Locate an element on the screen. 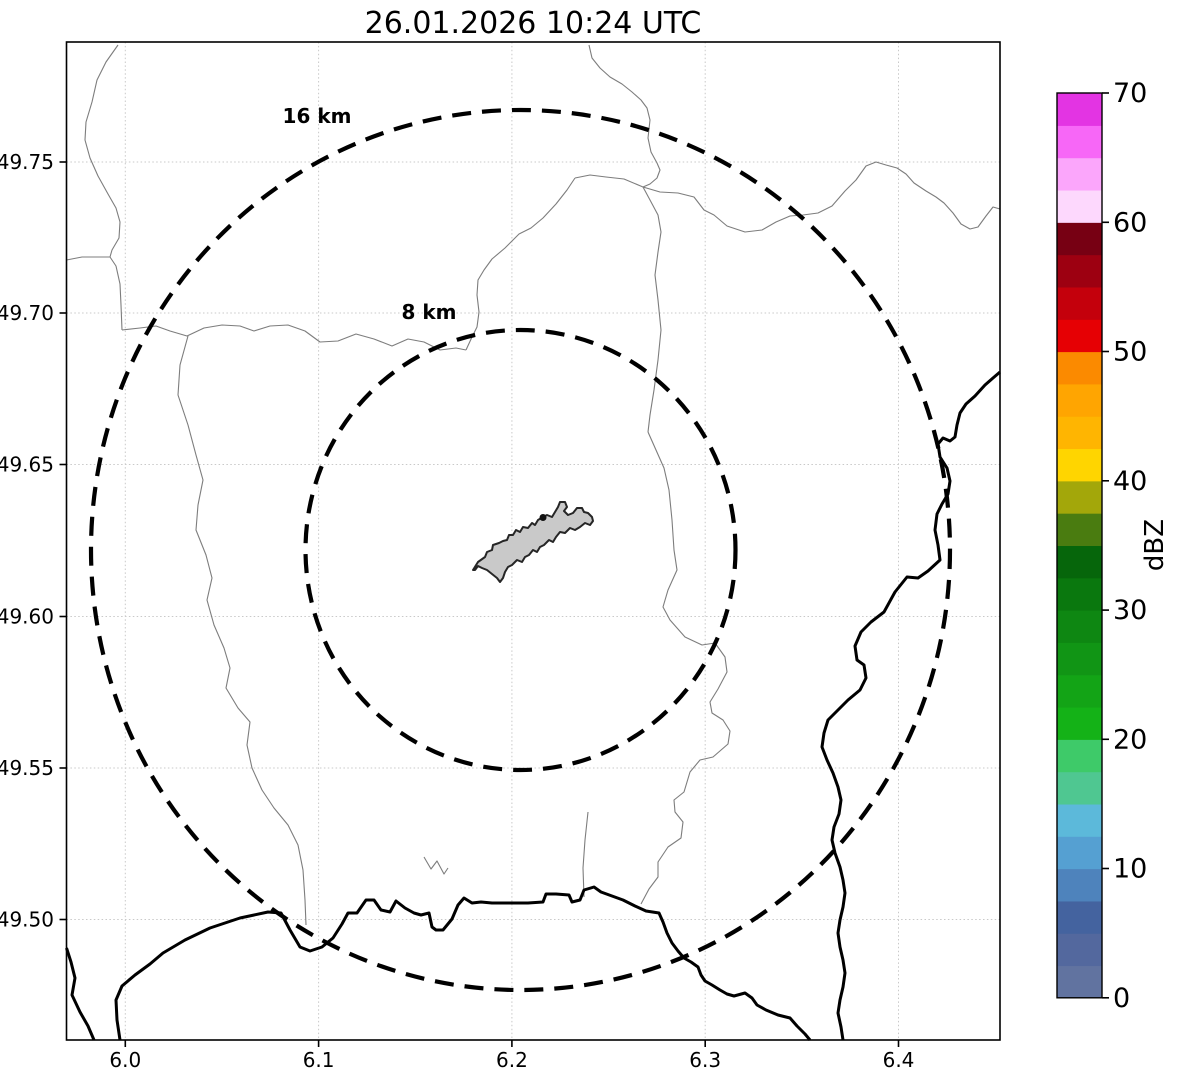  admin-boundary-east-meander is located at coordinates (685, 668).